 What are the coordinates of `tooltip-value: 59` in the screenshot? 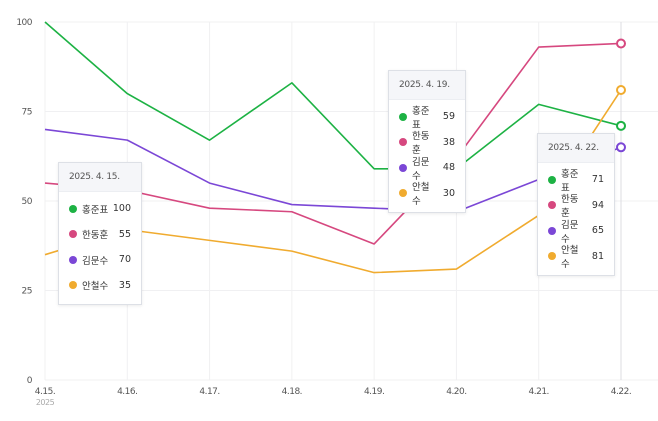 It's located at (448, 117).